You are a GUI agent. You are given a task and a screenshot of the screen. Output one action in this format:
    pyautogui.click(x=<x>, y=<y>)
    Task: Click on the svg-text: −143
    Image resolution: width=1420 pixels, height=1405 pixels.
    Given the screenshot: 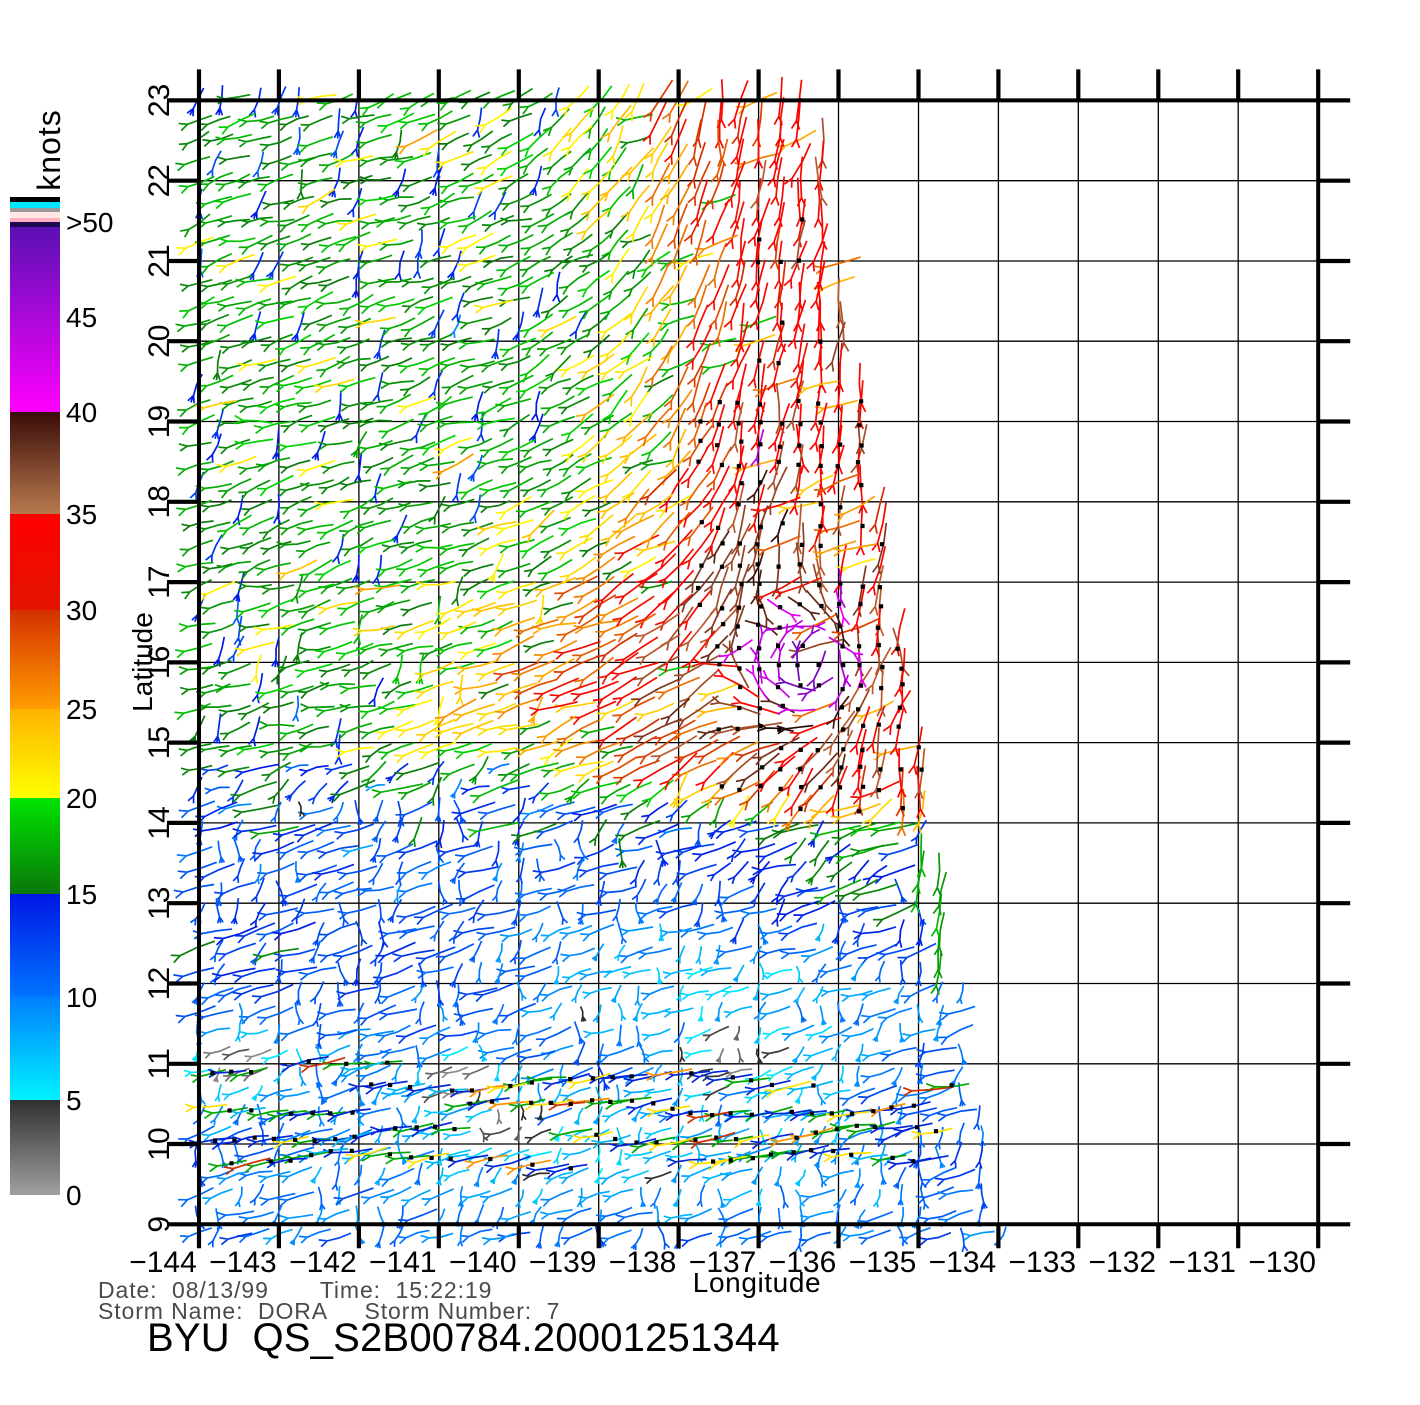 What is the action you would take?
    pyautogui.click(x=243, y=1262)
    